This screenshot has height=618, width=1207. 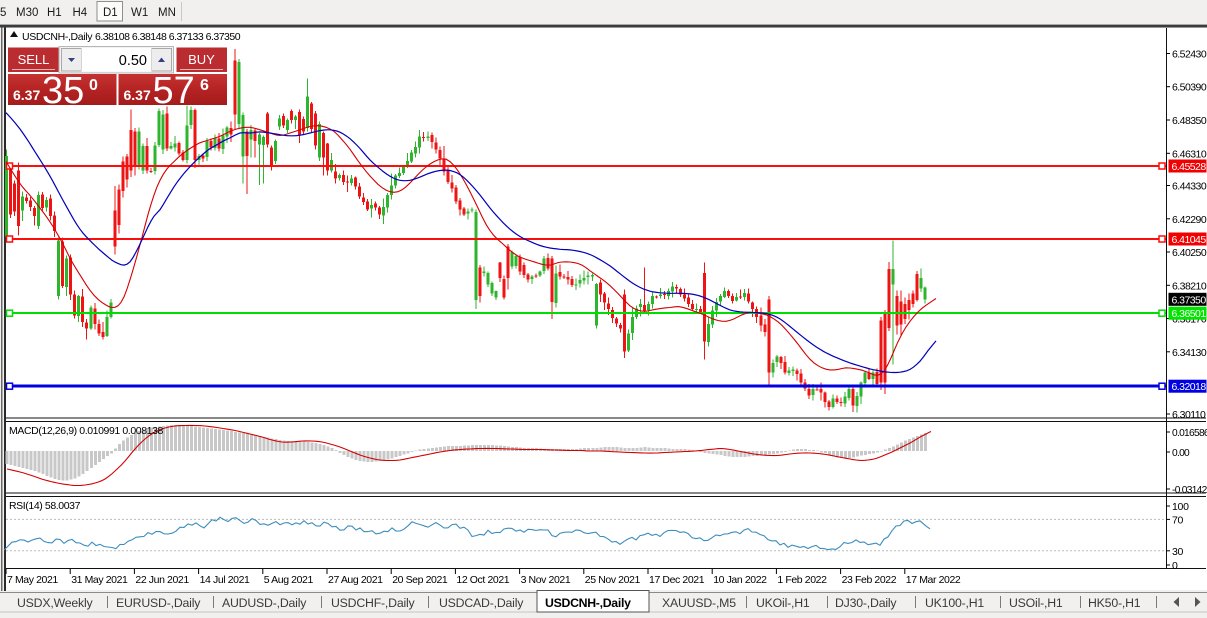 What do you see at coordinates (80, 13) in the screenshot?
I see `svg-text: H4` at bounding box center [80, 13].